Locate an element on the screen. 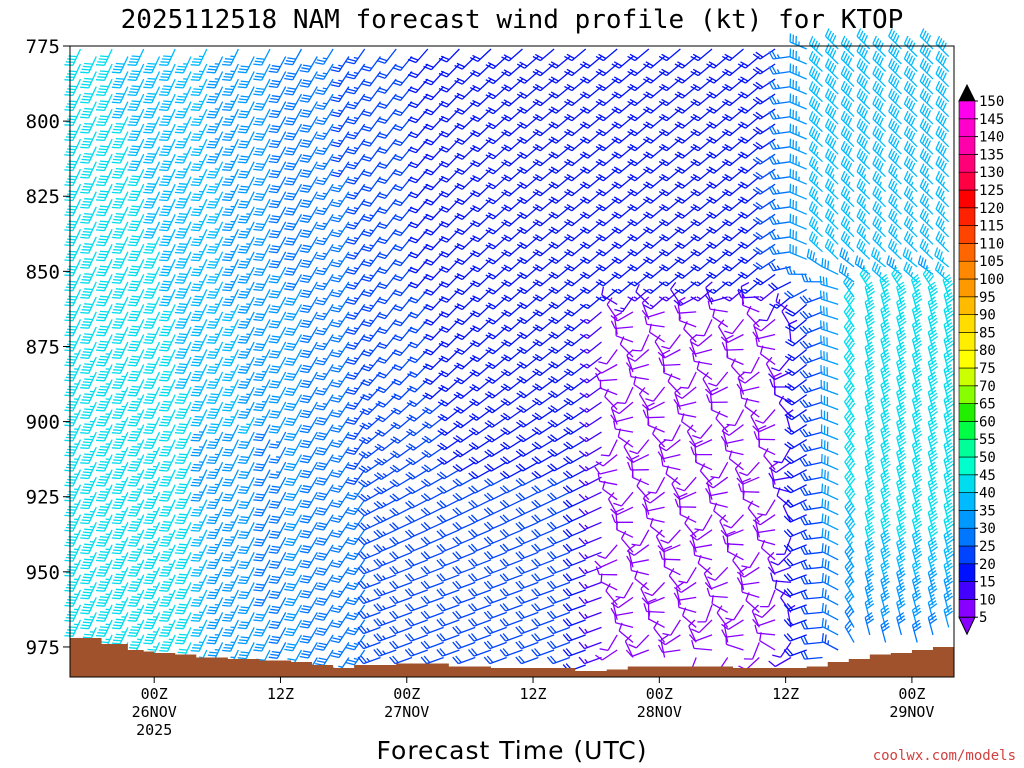  colorbar-top-arrow is located at coordinates (967, 92).